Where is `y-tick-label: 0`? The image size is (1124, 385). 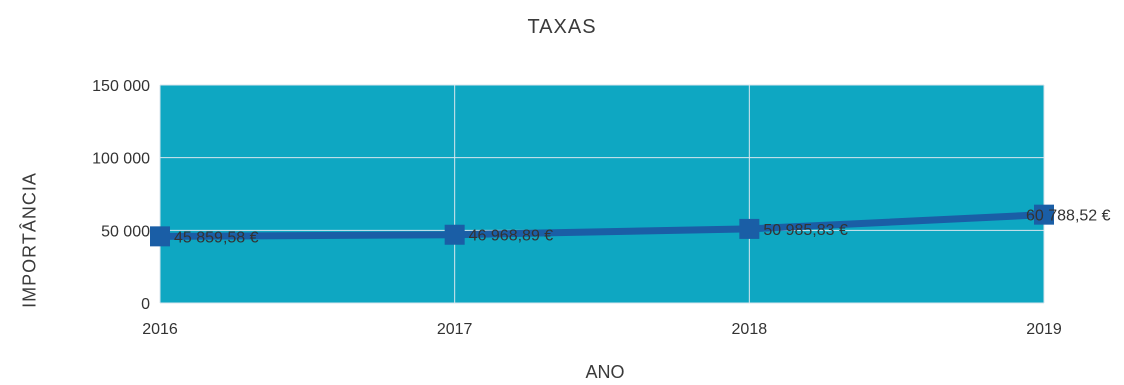 y-tick-label: 0 is located at coordinates (145, 304).